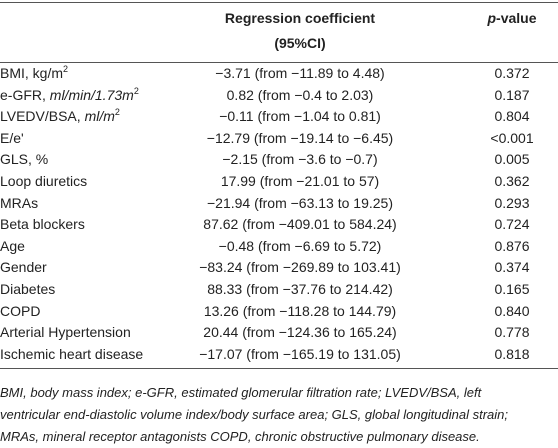 The image size is (558, 448). Describe the element at coordinates (512, 353) in the screenshot. I see `p-value: 0.818` at that location.